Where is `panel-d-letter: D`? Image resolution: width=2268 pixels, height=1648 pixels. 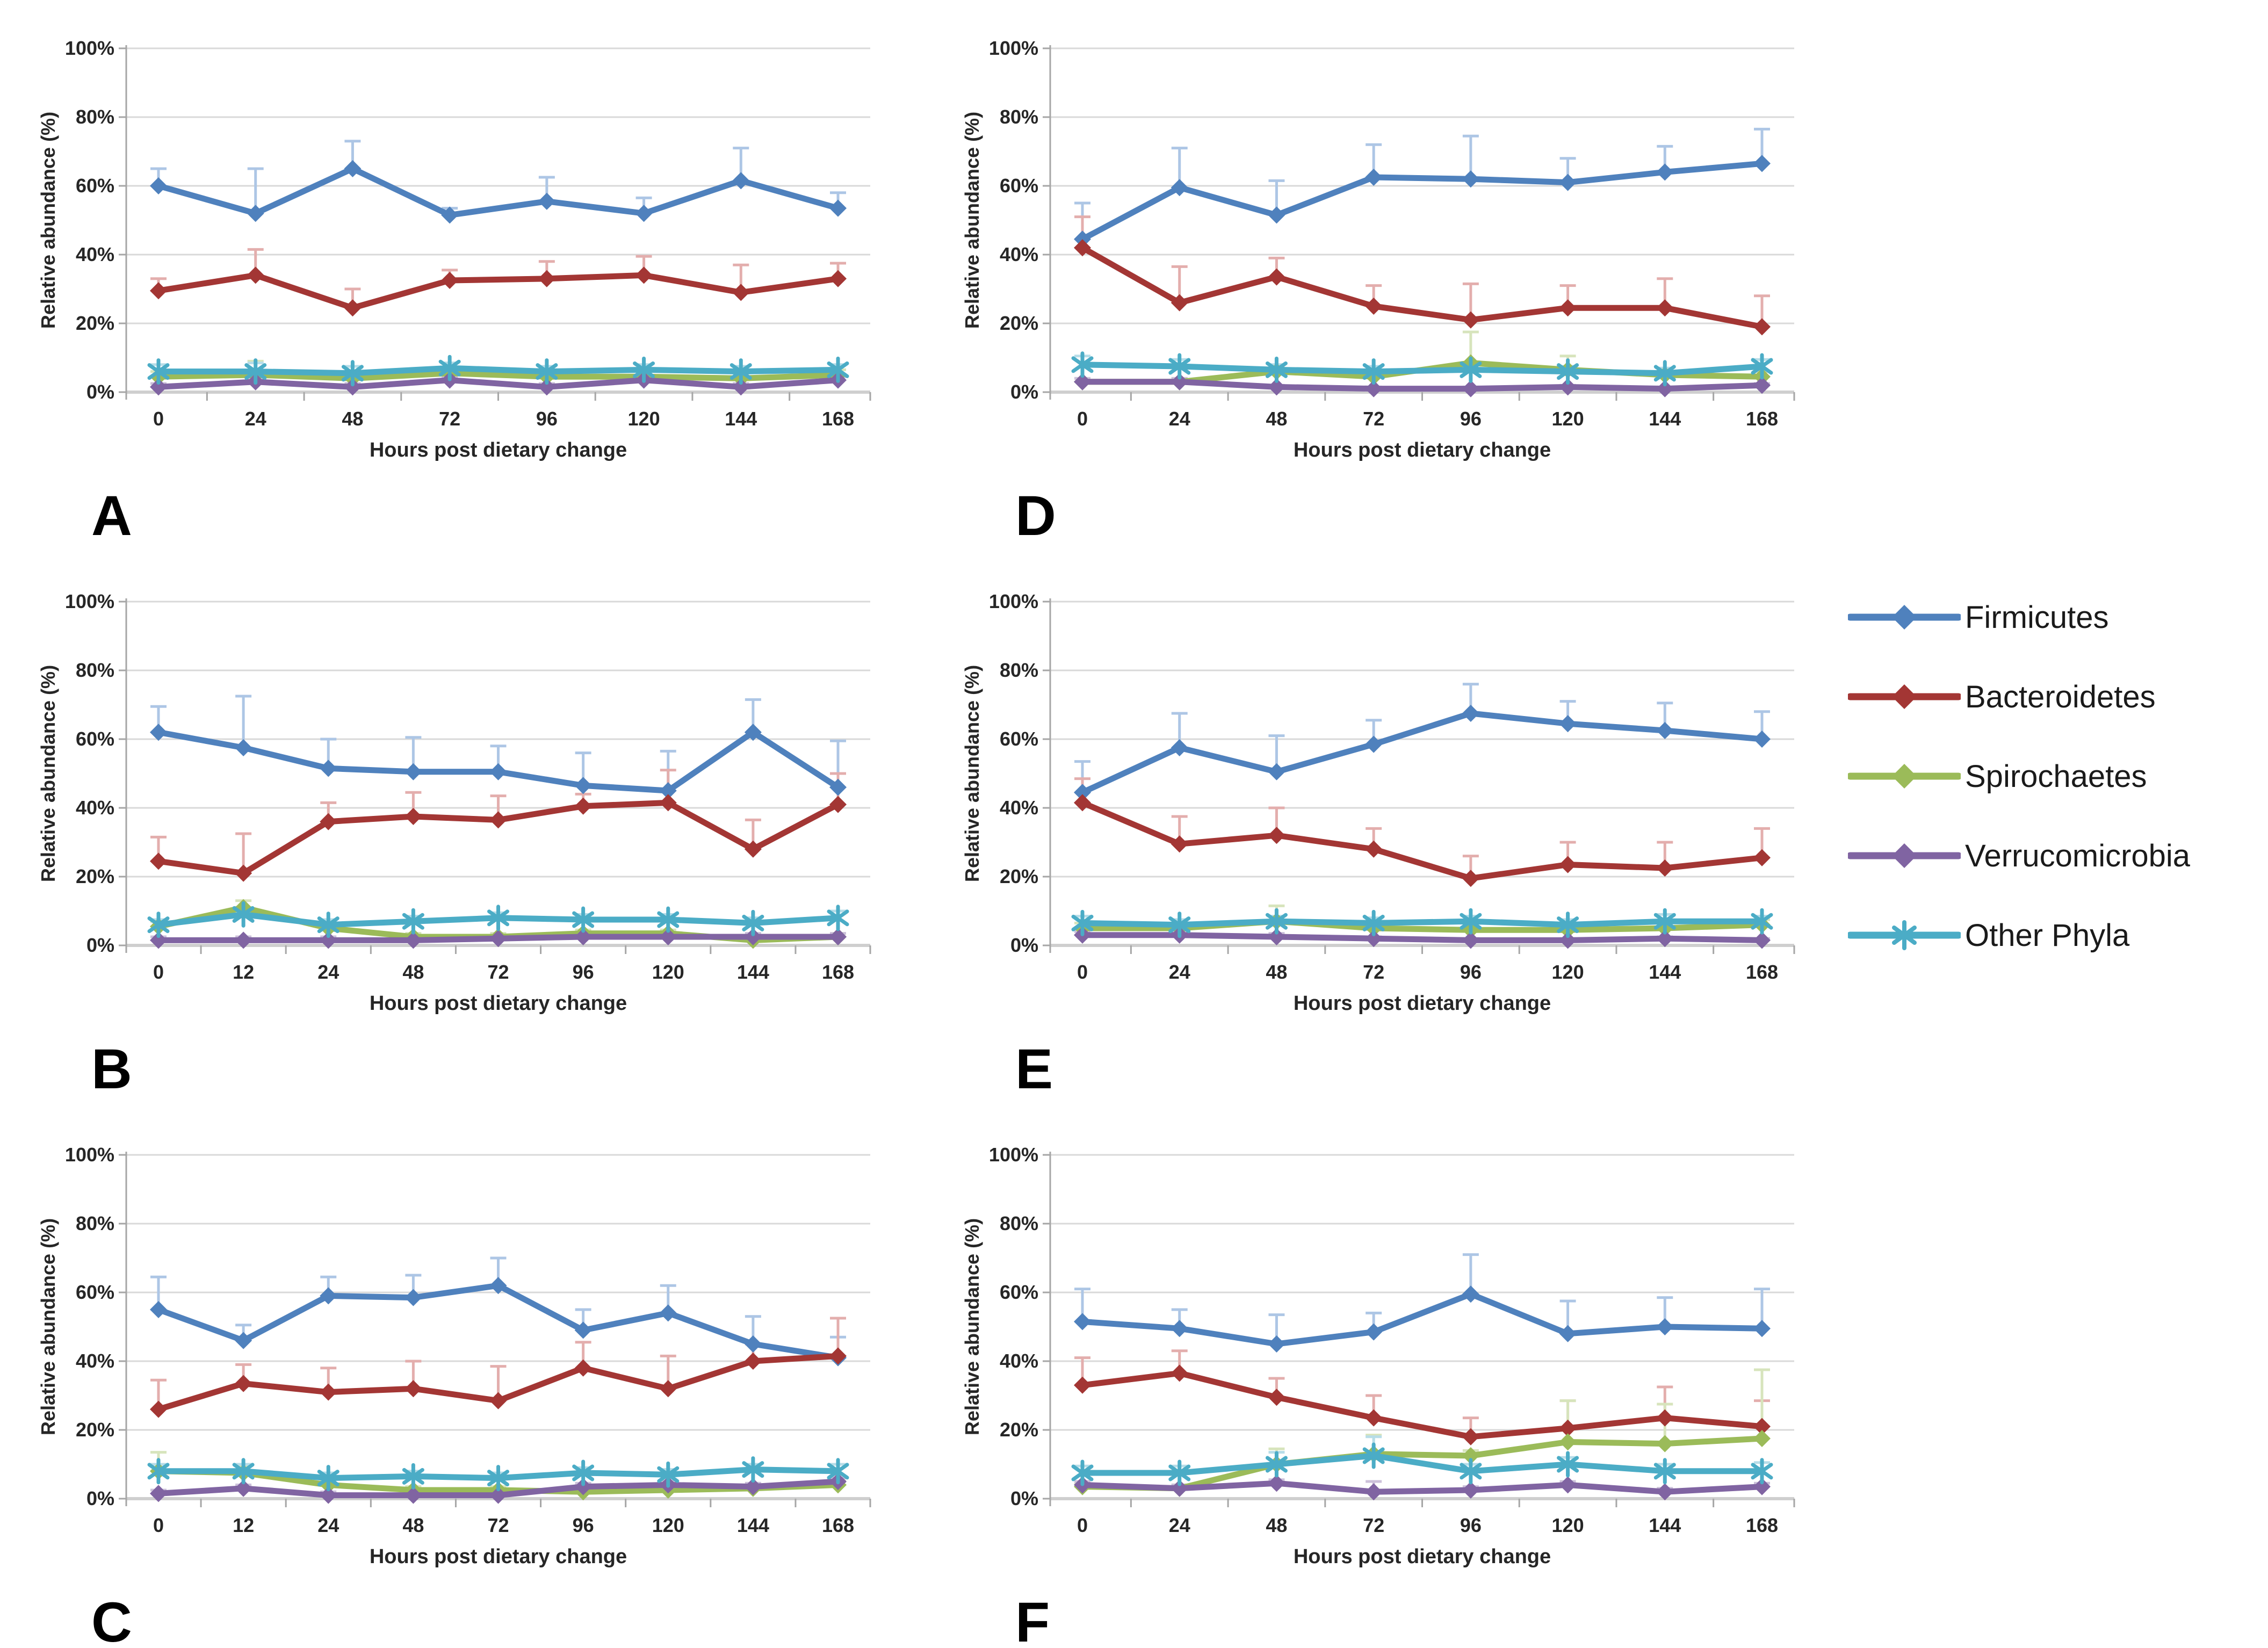
panel-d-letter: D is located at coordinates (1035, 516).